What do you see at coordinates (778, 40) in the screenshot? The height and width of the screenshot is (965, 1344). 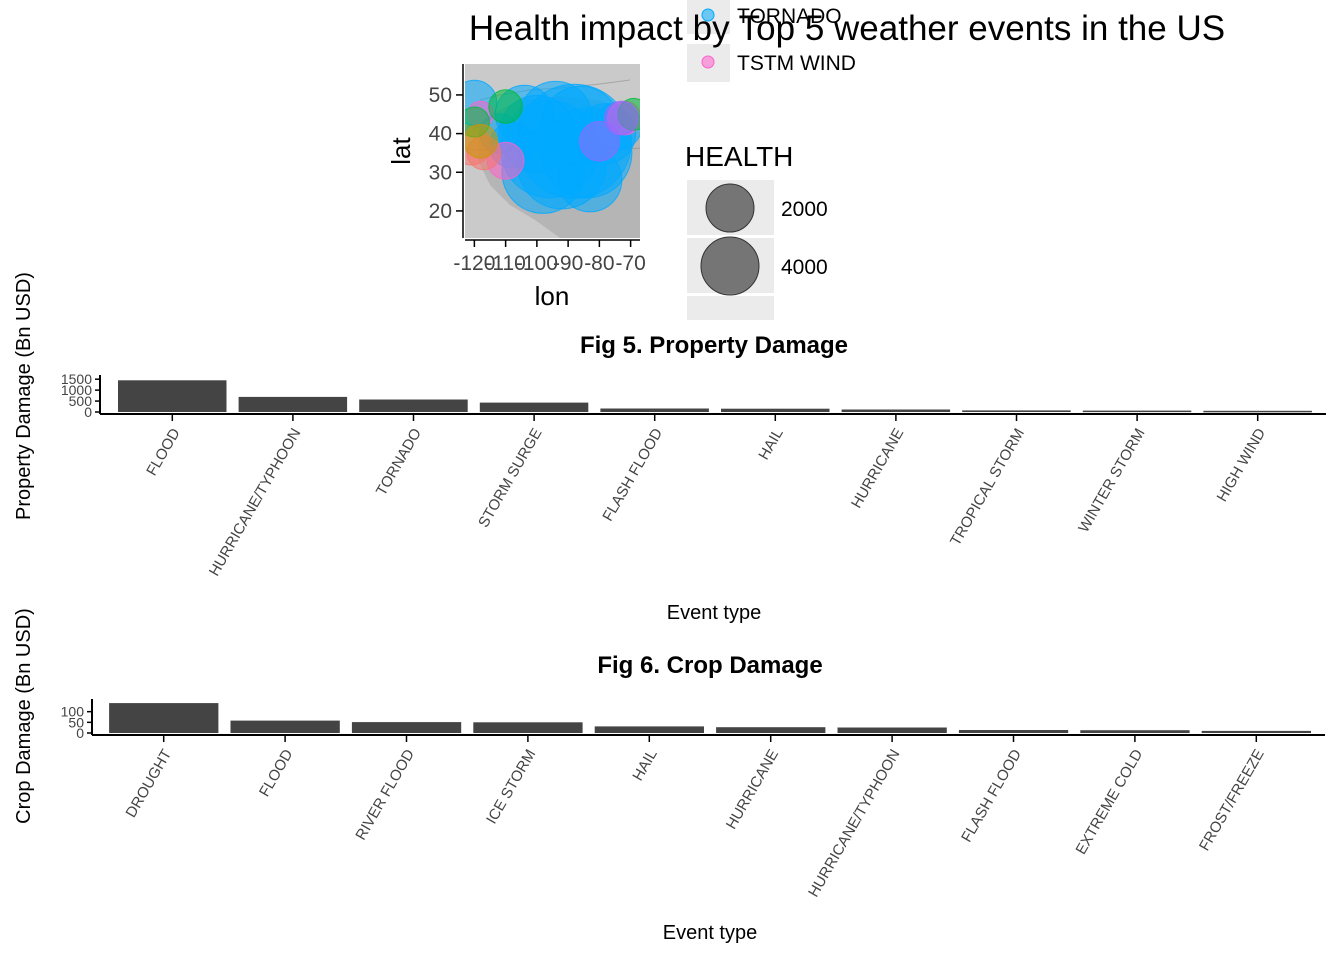 I see `legend-color-entries: TORNADO TSTM WIND` at bounding box center [778, 40].